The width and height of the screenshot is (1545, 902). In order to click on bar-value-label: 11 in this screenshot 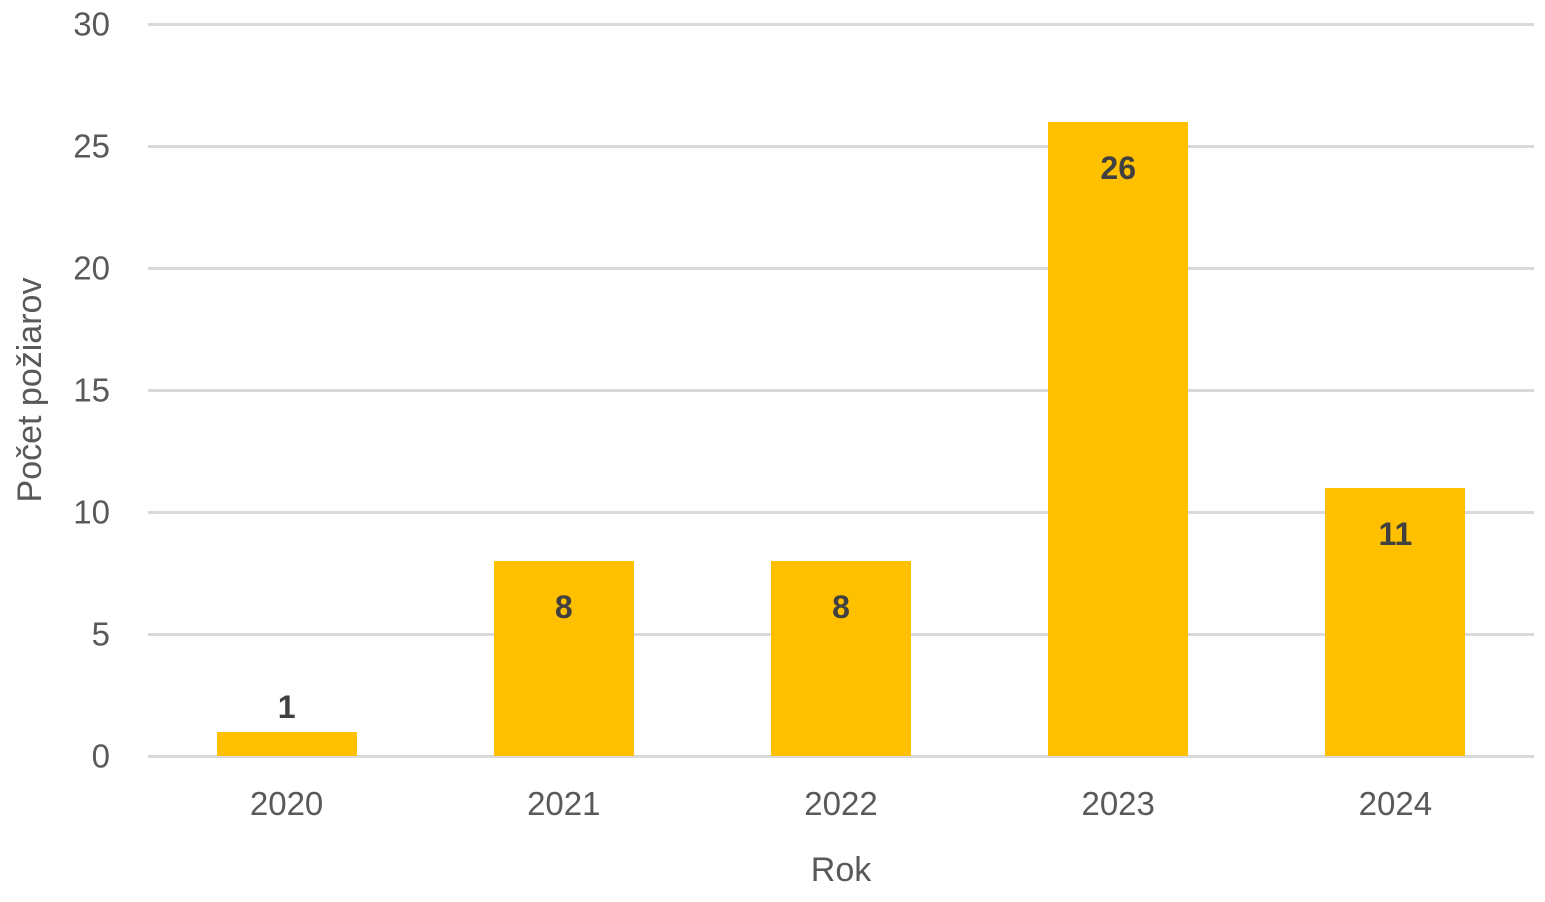, I will do `click(1395, 533)`.